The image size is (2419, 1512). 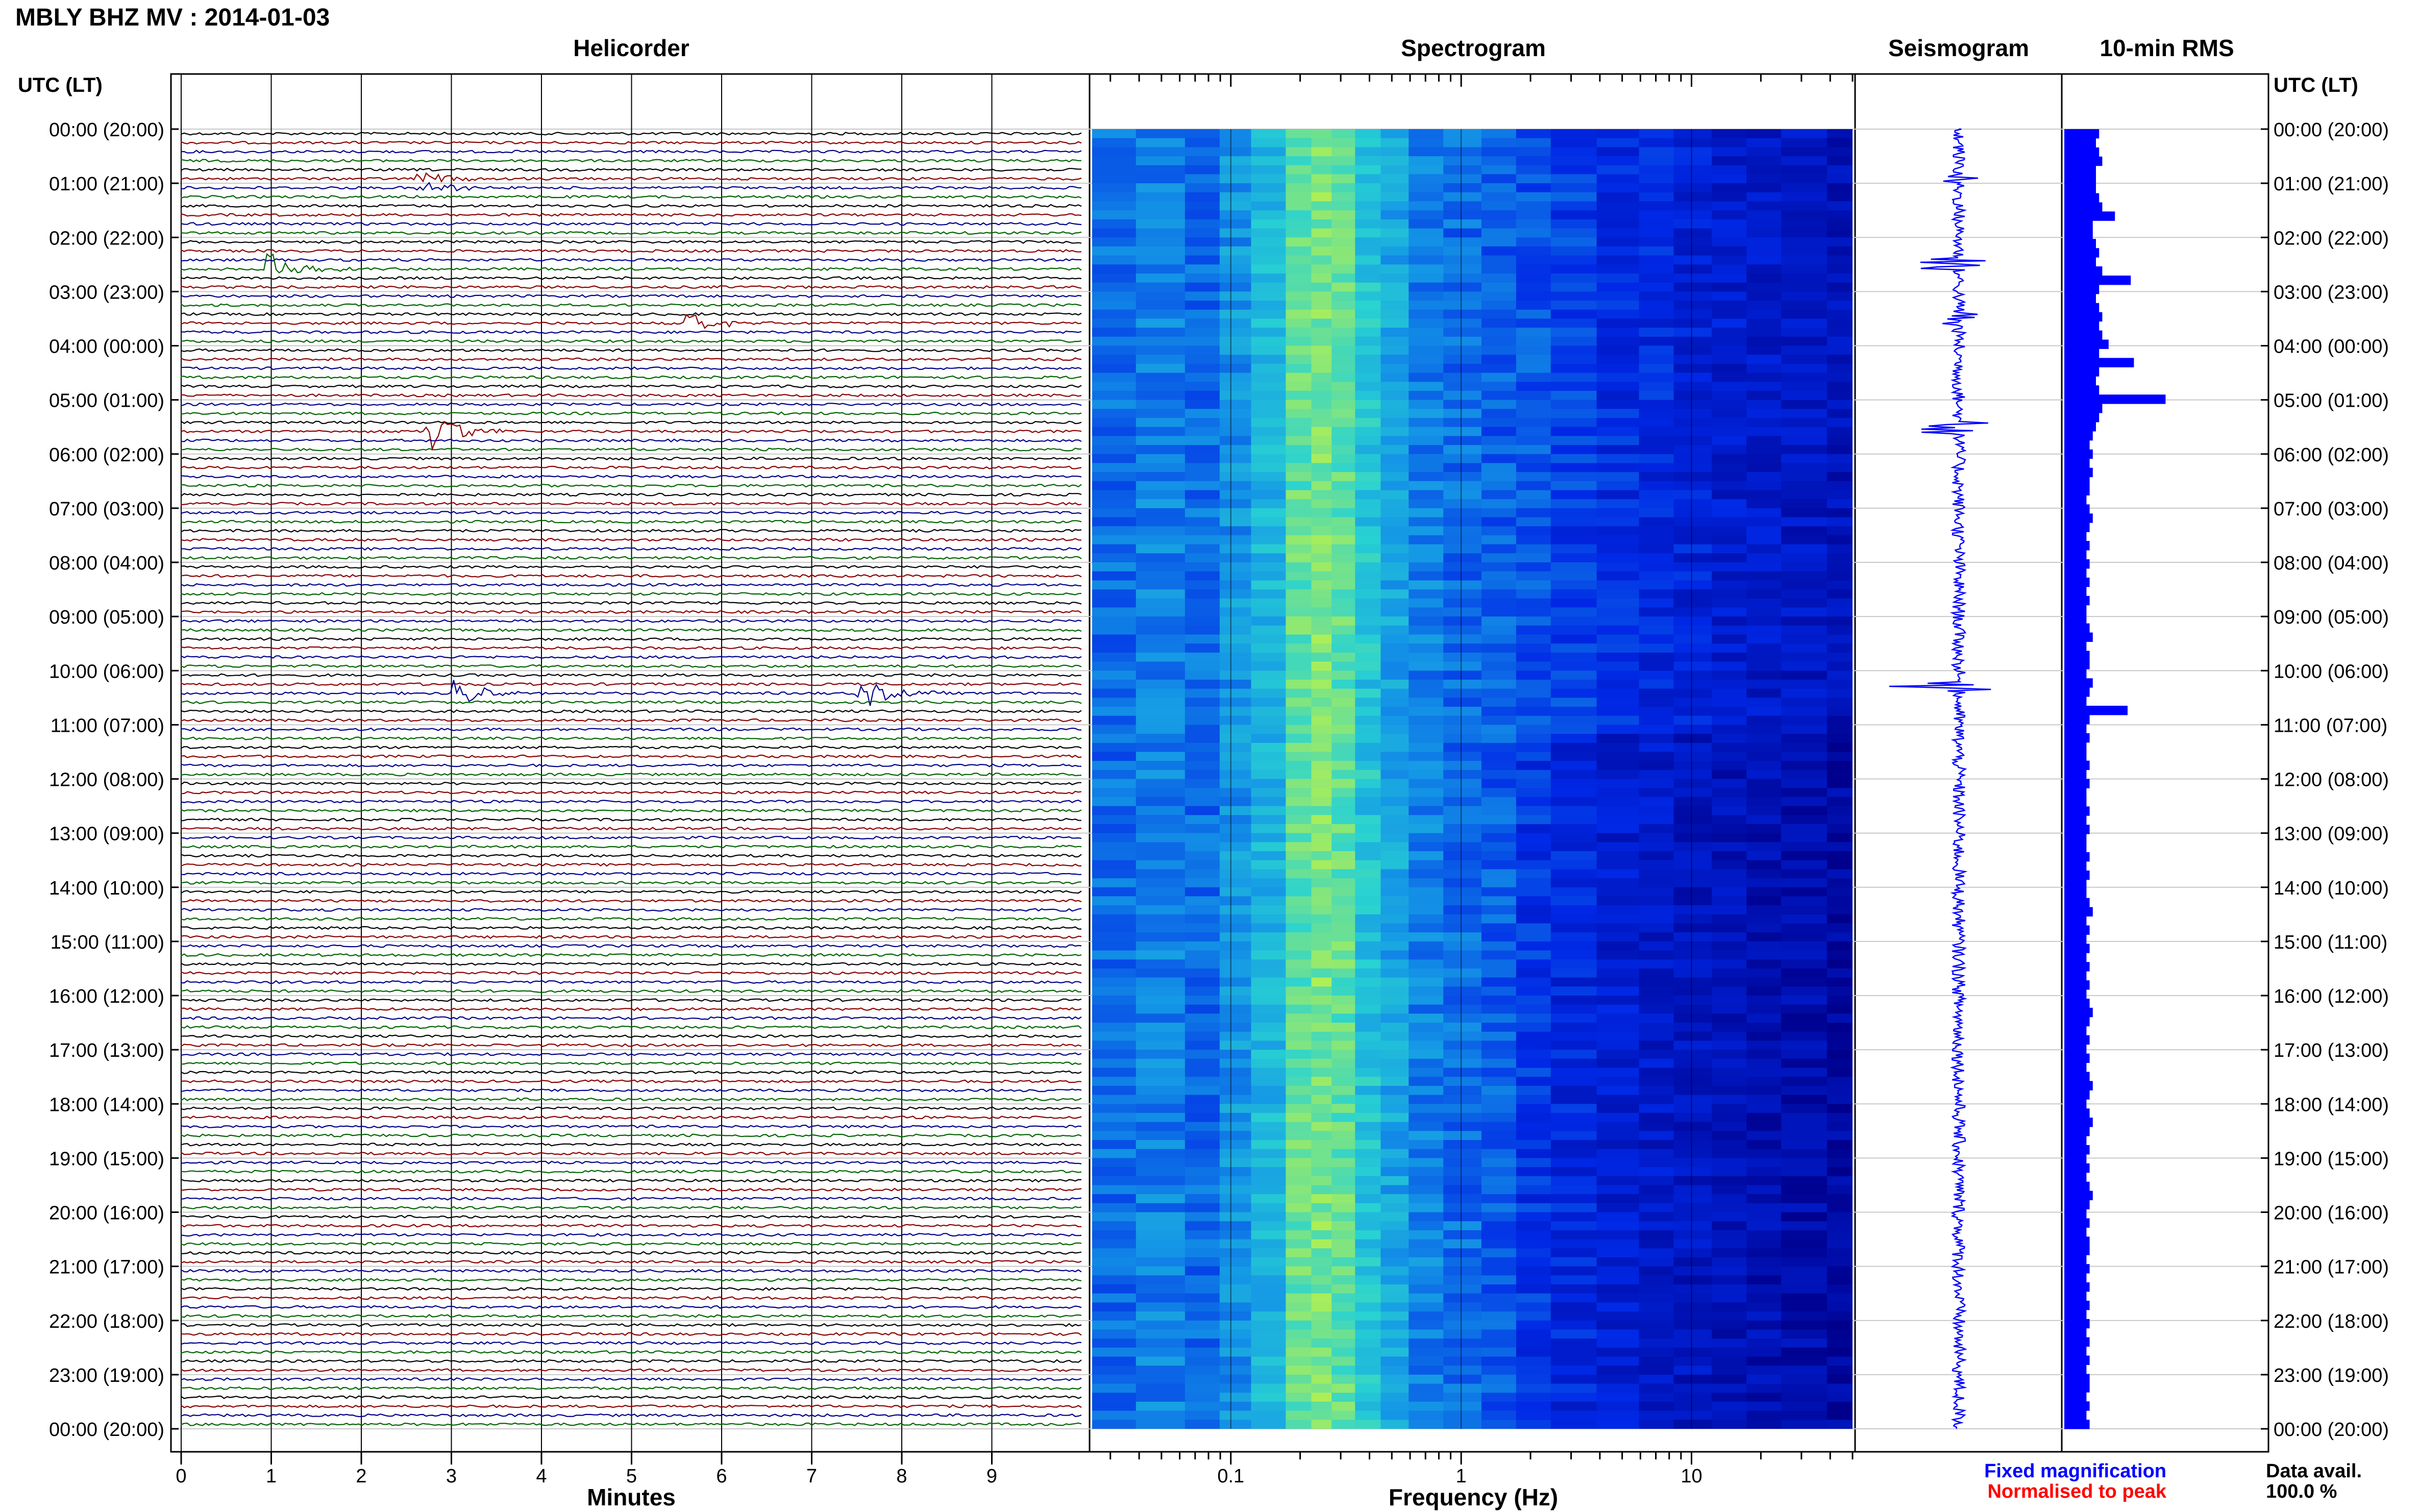 What do you see at coordinates (2331, 1213) in the screenshot?
I see `time-tick-label-right: 20:00 (16:00)` at bounding box center [2331, 1213].